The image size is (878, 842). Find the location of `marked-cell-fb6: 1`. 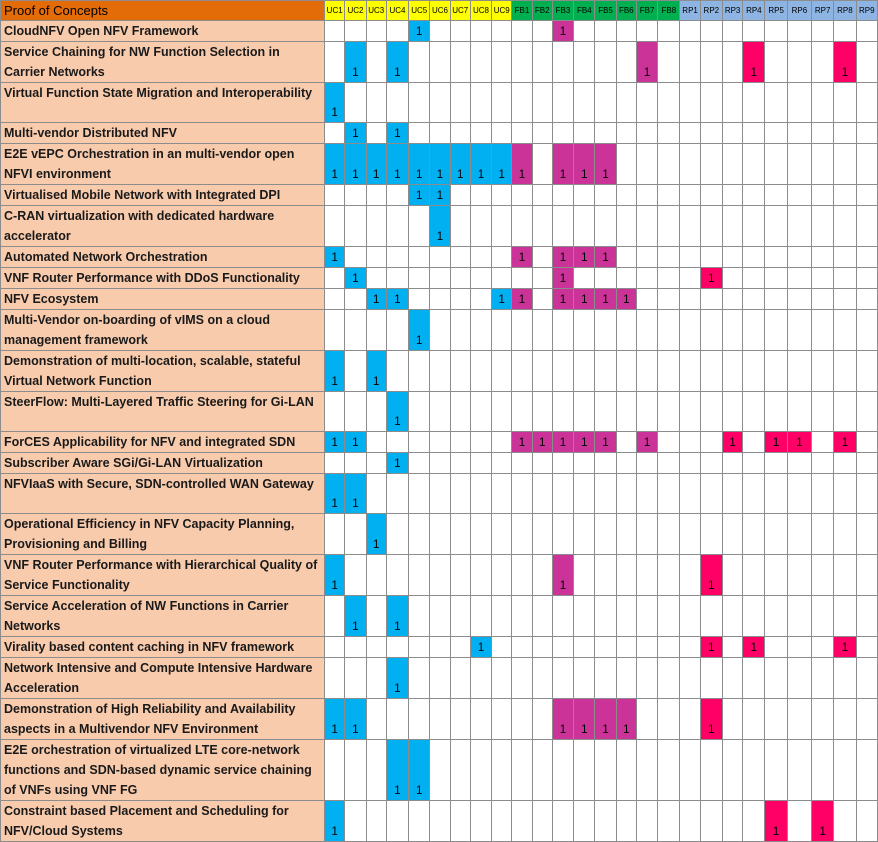

marked-cell-fb6: 1 is located at coordinates (626, 719).